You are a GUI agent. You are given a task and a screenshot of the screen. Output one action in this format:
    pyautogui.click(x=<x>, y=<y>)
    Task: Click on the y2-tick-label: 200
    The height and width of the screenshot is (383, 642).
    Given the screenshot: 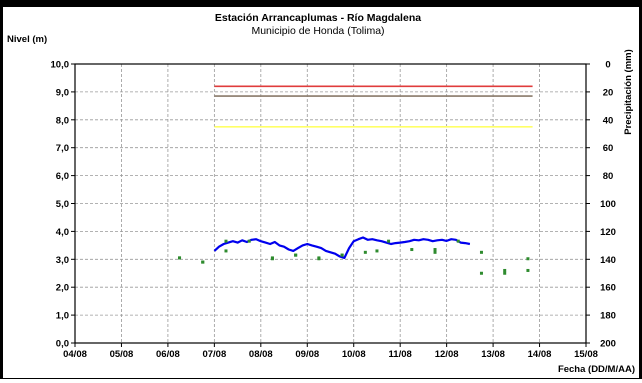 What is the action you would take?
    pyautogui.click(x=608, y=344)
    